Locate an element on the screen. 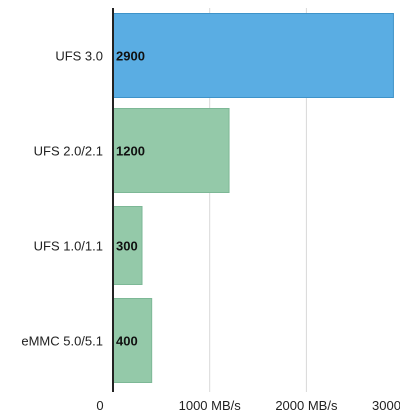  value-label: 1200 is located at coordinates (130, 151).